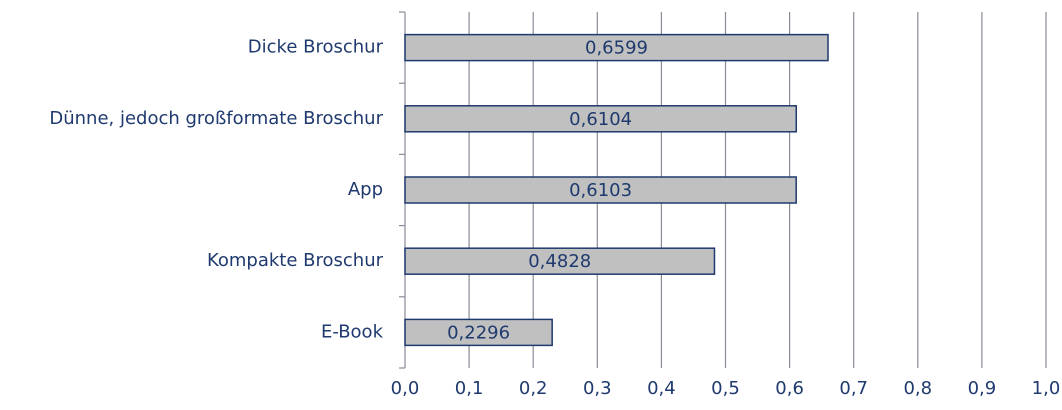 This screenshot has height=410, width=1062. What do you see at coordinates (917, 388) in the screenshot?
I see `x-tick-label: 0,8` at bounding box center [917, 388].